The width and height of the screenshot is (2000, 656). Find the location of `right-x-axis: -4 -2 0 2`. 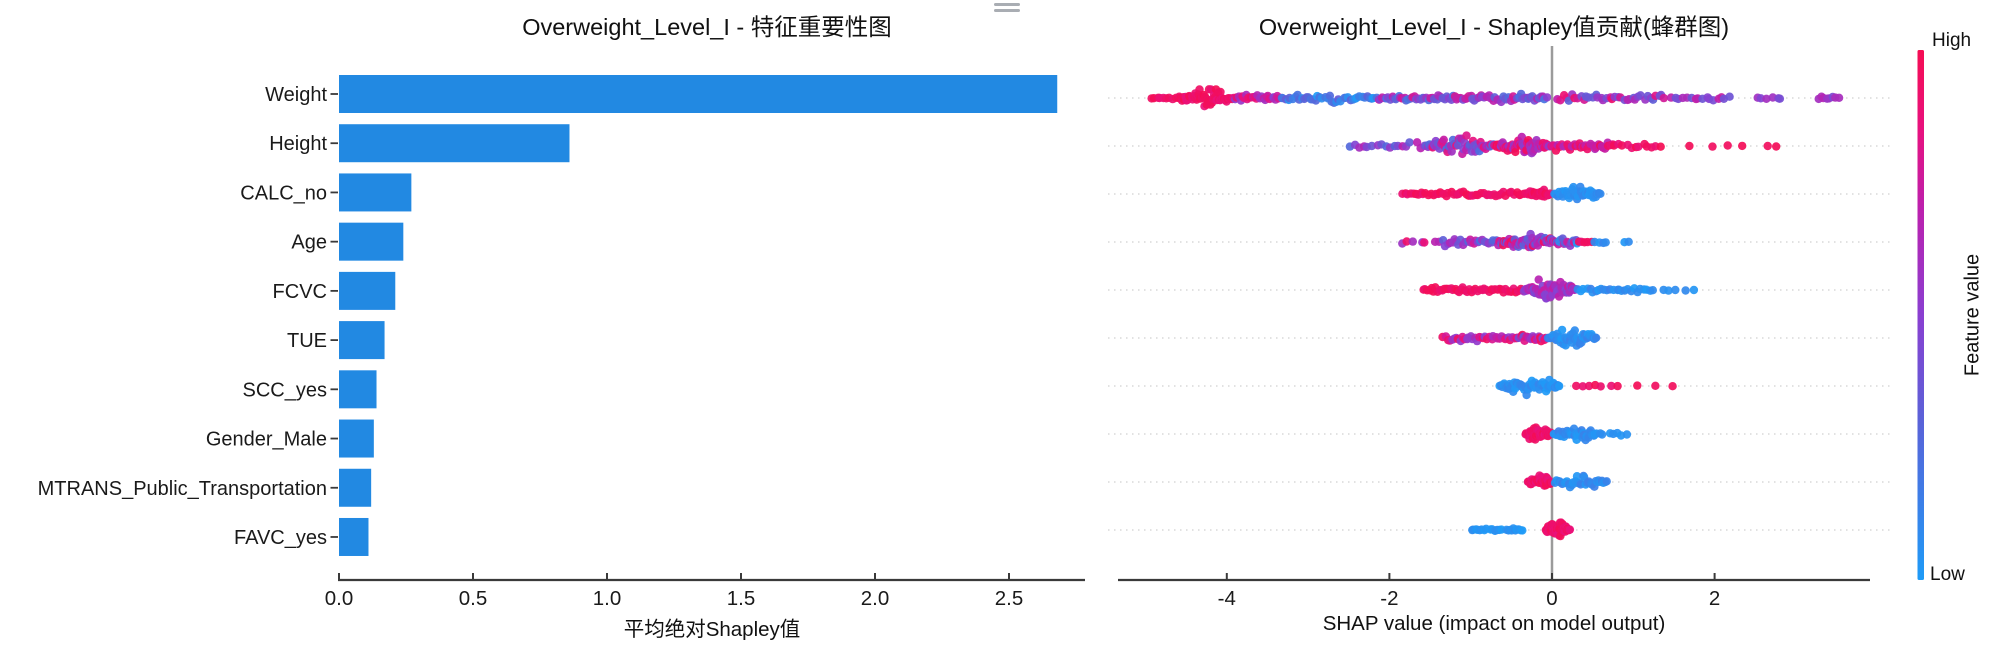

right-x-axis: -4 -2 0 2 is located at coordinates (1494, 591).